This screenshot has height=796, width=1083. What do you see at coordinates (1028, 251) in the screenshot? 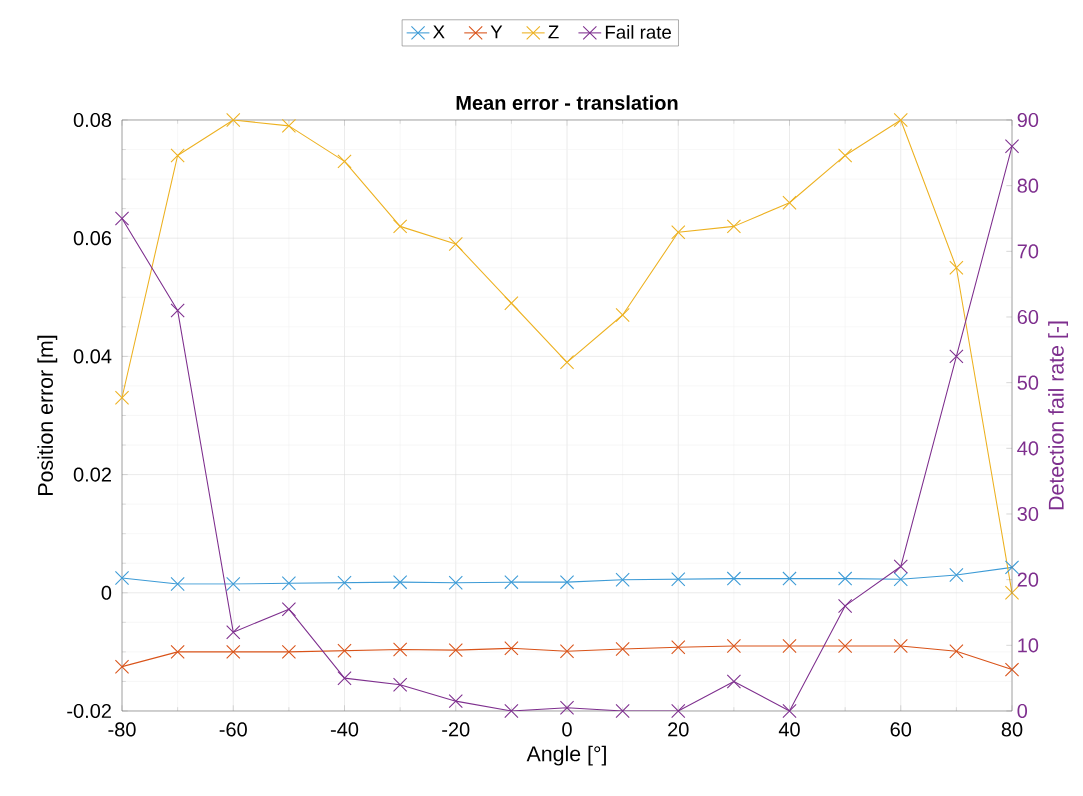
I see `y2-tick-label: 70` at bounding box center [1028, 251].